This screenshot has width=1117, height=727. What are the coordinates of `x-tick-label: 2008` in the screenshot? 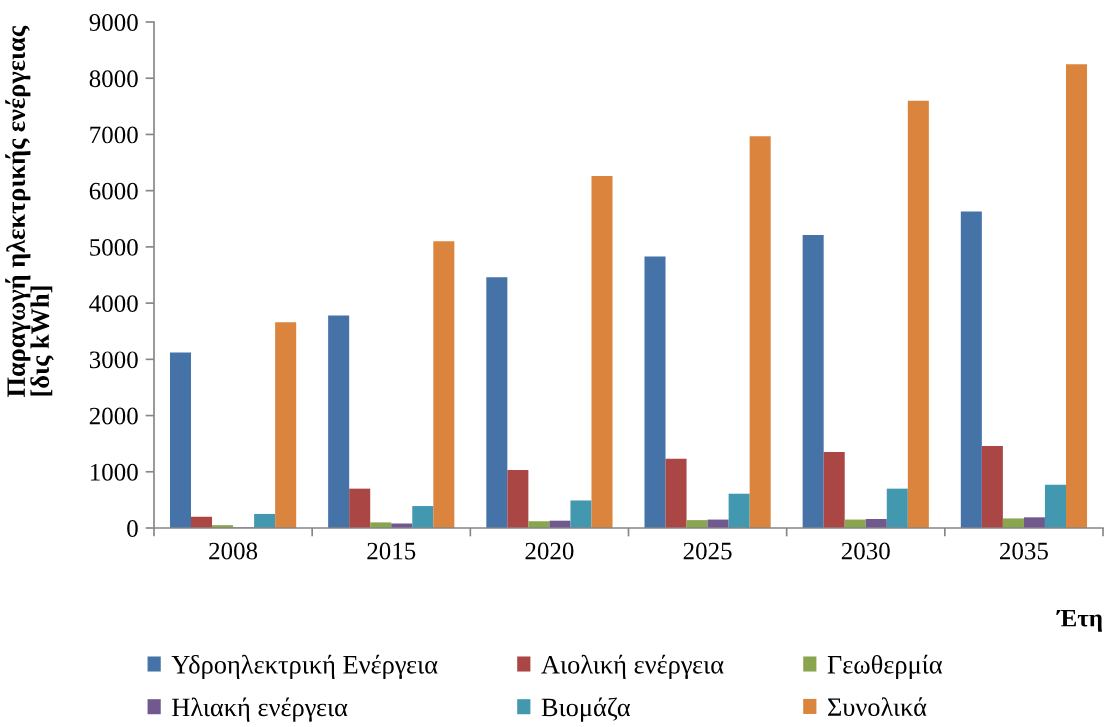 It's located at (233, 551).